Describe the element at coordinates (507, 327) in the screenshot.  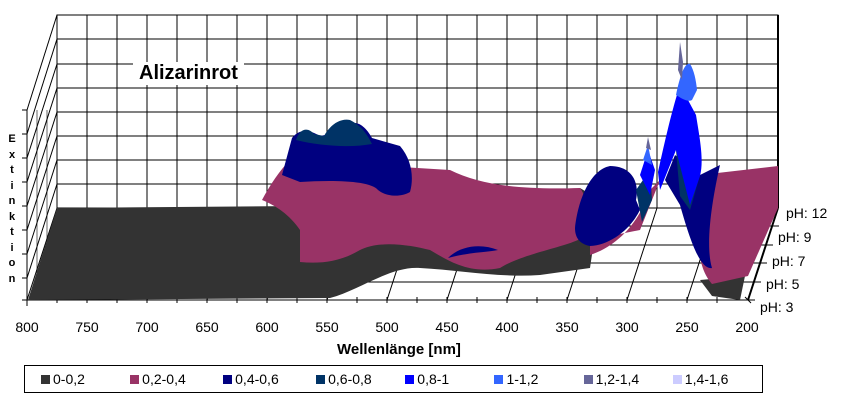
I see `x-tick-label: 400` at that location.